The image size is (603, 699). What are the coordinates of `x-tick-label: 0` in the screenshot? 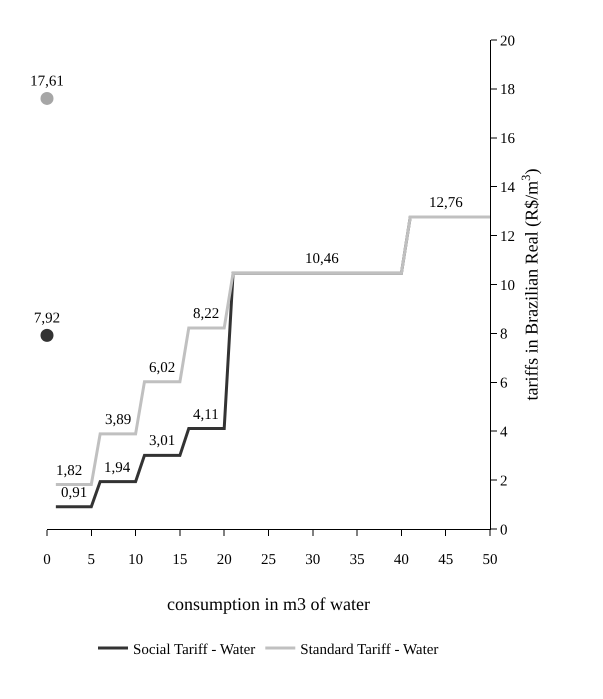 It's located at (47, 560).